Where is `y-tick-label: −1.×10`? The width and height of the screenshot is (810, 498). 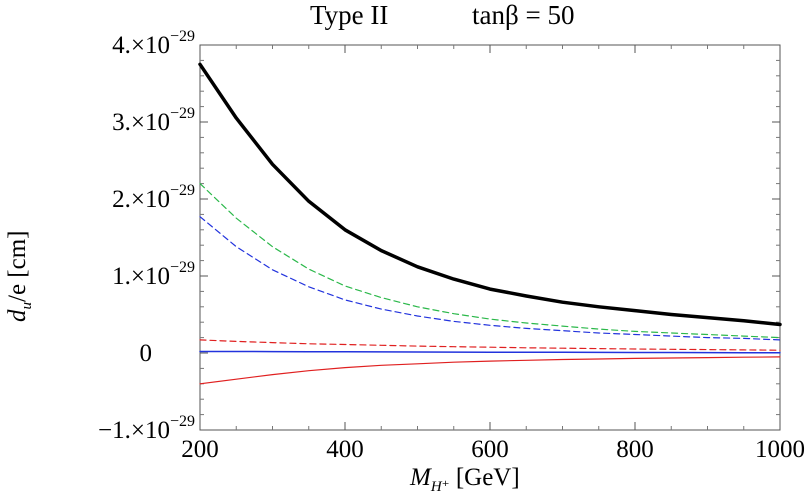
y-tick-label: −1.×10 is located at coordinates (134, 430).